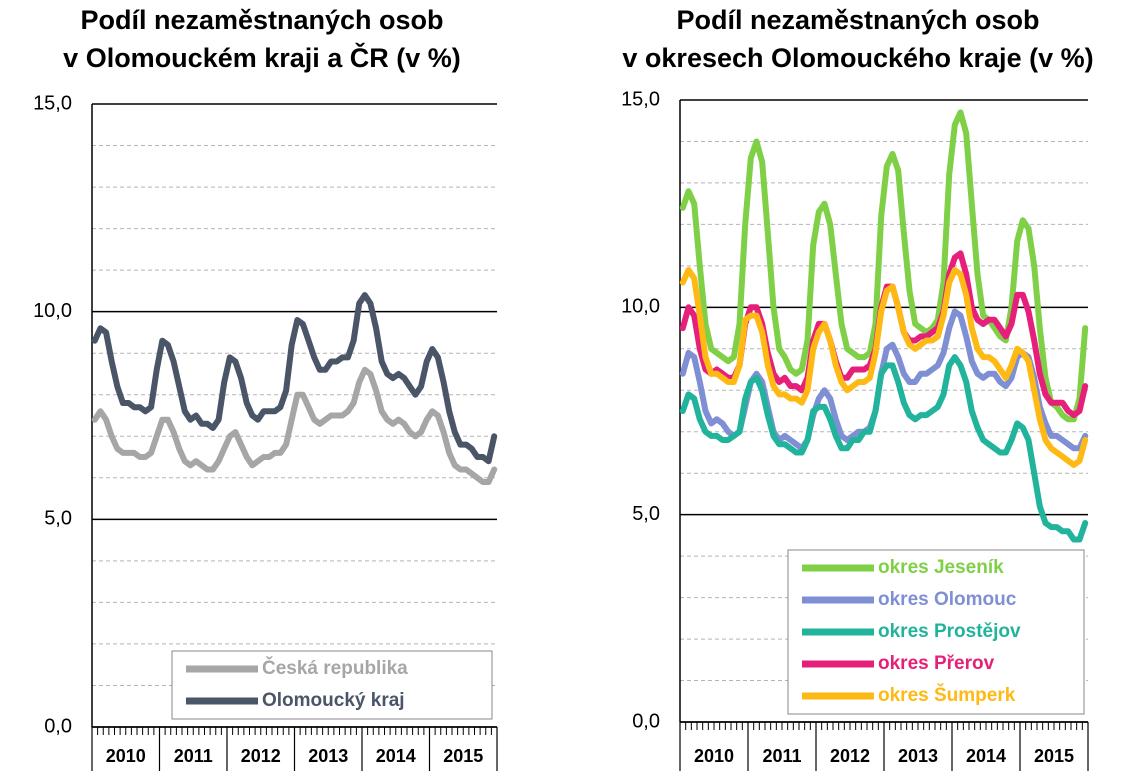 The width and height of the screenshot is (1135, 771). I want to click on chart-title: v okresech Olomouckého kraje (v %), so click(857, 58).